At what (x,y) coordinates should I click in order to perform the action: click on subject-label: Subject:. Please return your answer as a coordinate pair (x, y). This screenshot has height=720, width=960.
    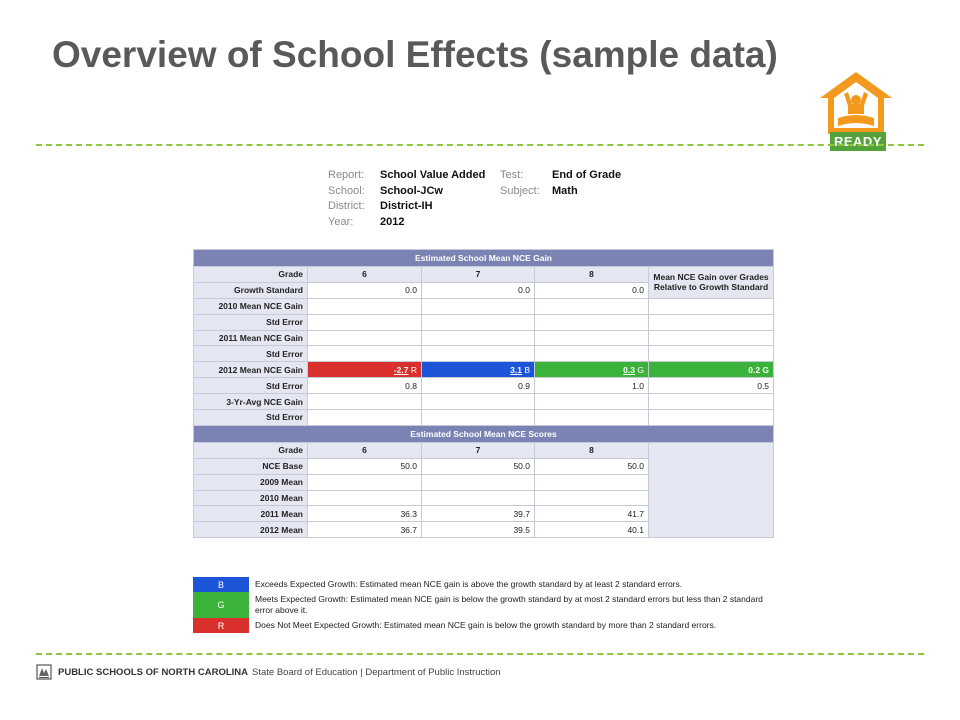
    Looking at the image, I should click on (520, 190).